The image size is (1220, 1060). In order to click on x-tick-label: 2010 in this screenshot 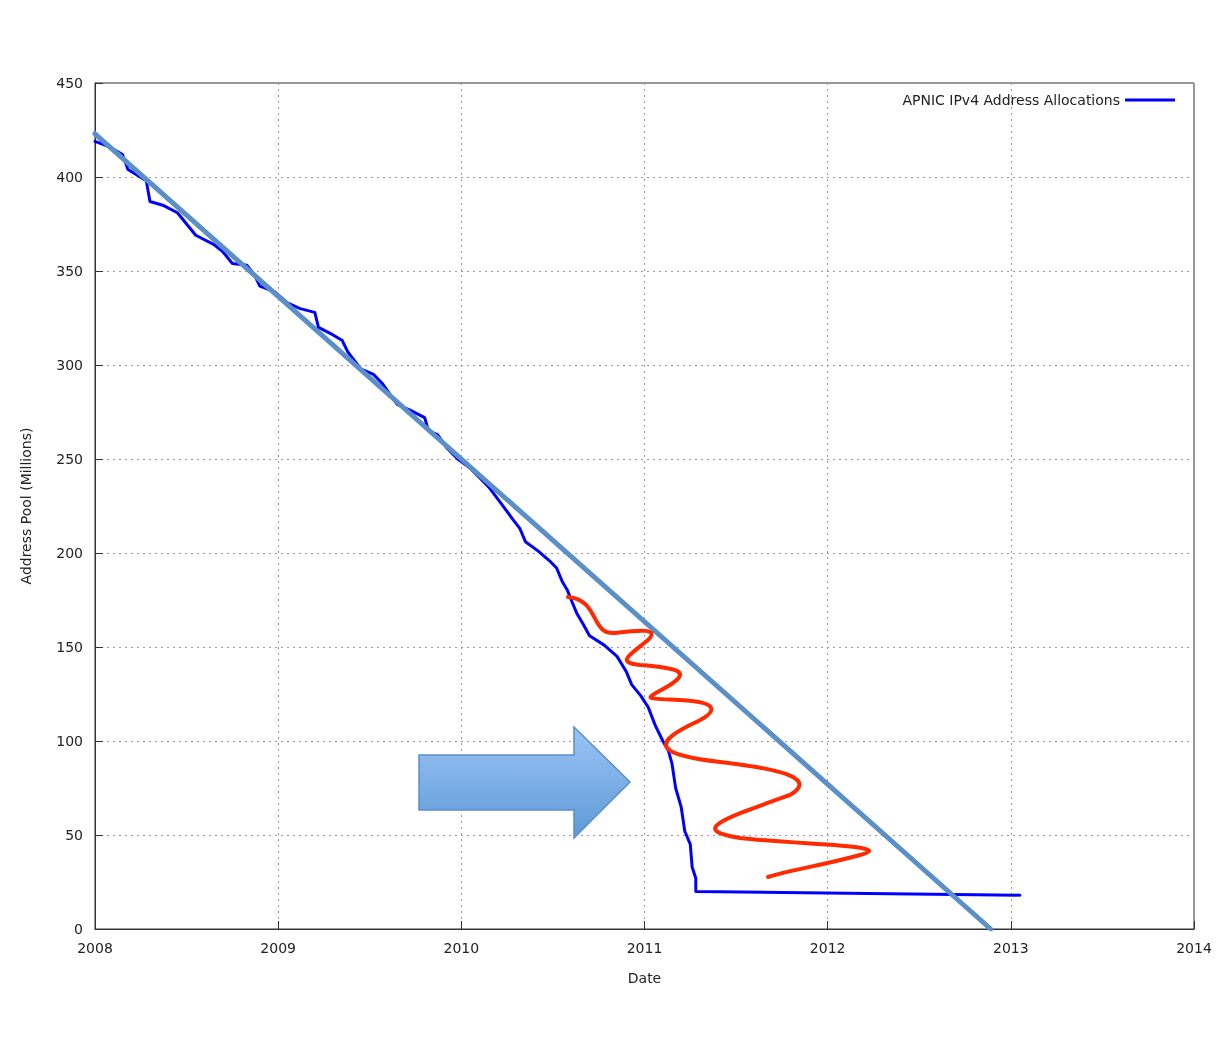, I will do `click(461, 948)`.